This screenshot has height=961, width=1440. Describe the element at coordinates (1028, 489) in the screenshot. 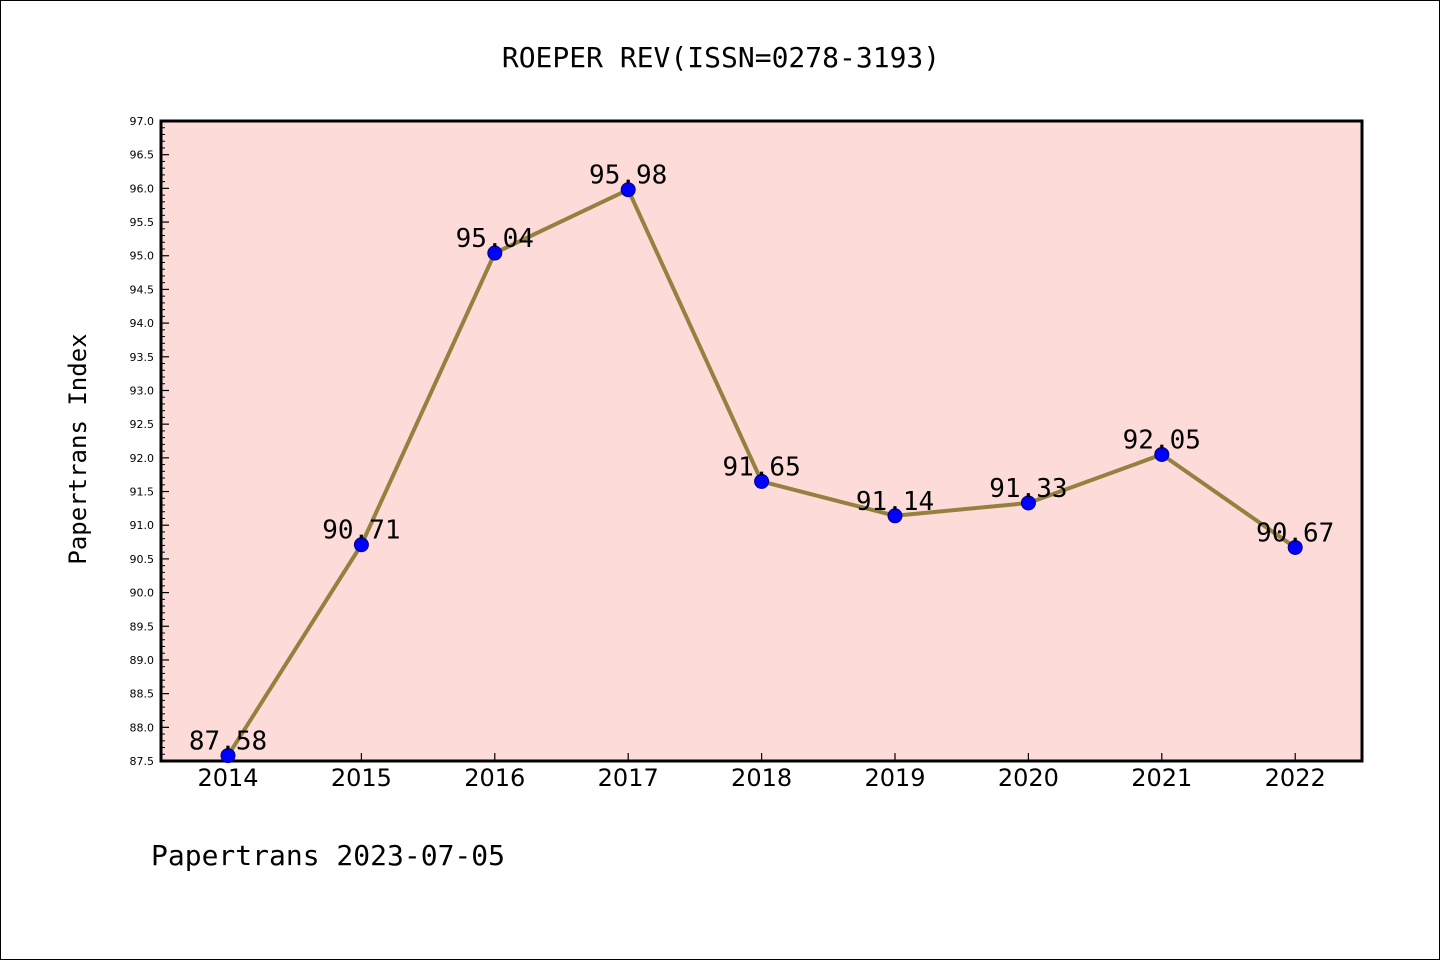

I see `data-label: 91.33` at that location.